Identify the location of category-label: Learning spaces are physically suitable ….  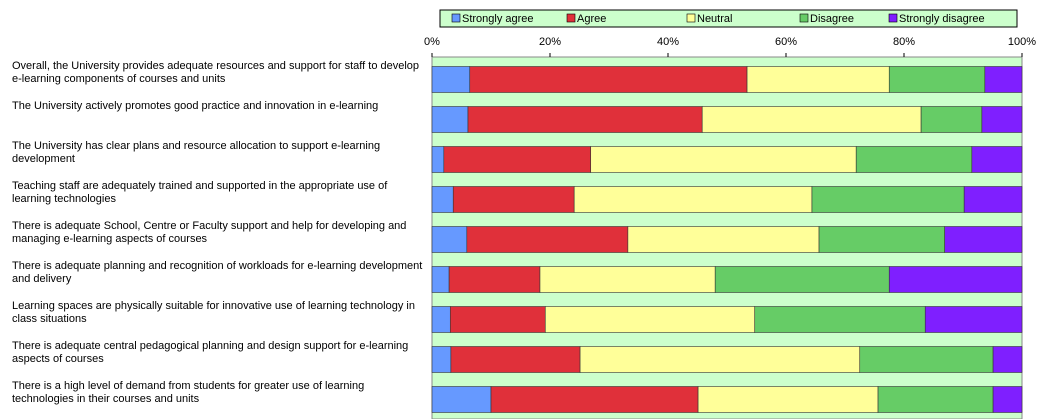
(213, 312).